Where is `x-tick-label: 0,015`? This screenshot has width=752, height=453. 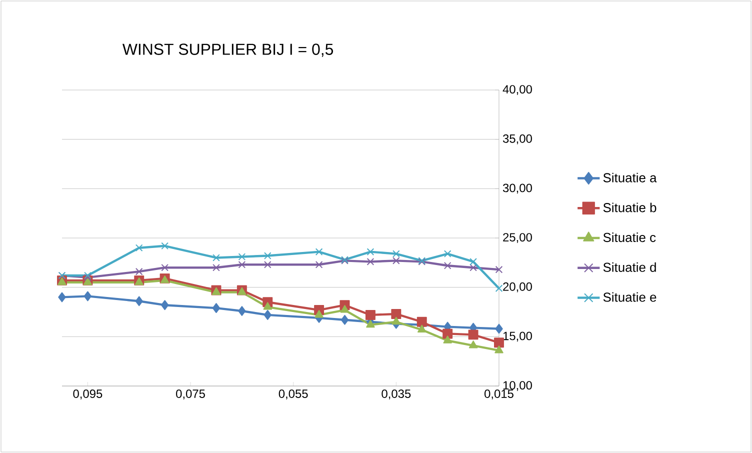
x-tick-label: 0,015 is located at coordinates (499, 395).